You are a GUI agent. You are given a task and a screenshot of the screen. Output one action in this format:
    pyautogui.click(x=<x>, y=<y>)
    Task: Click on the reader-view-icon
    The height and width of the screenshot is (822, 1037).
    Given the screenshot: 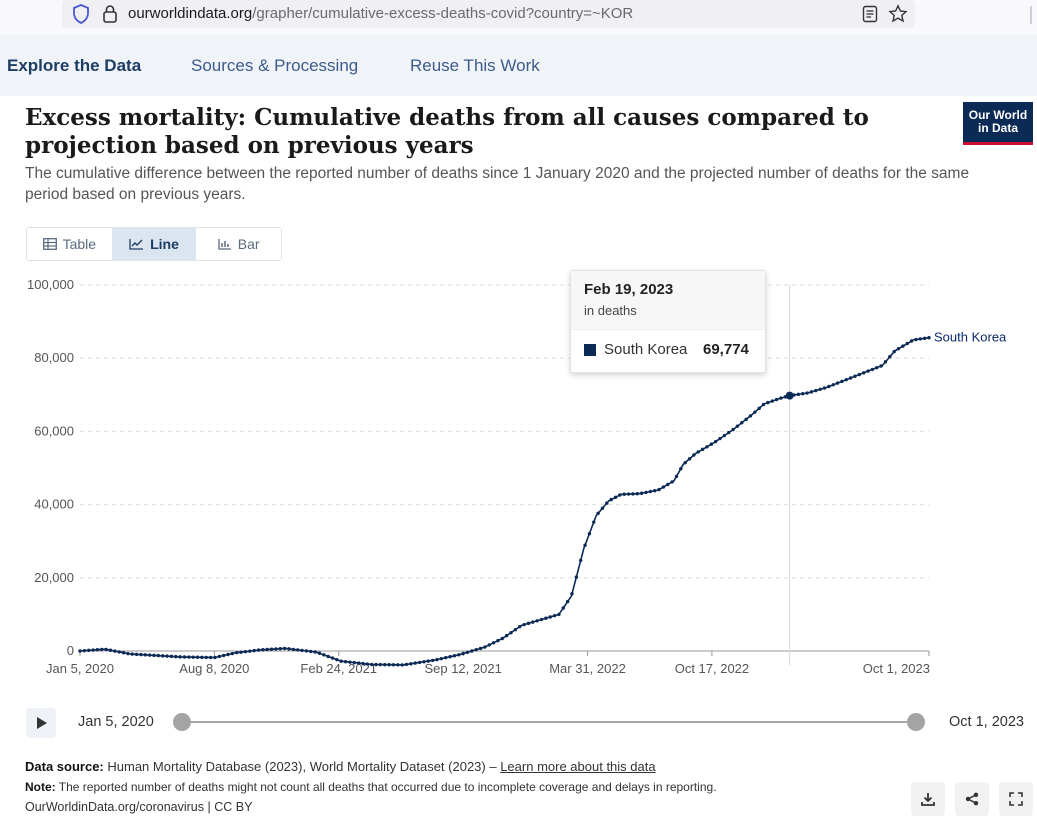 What is the action you would take?
    pyautogui.click(x=870, y=16)
    